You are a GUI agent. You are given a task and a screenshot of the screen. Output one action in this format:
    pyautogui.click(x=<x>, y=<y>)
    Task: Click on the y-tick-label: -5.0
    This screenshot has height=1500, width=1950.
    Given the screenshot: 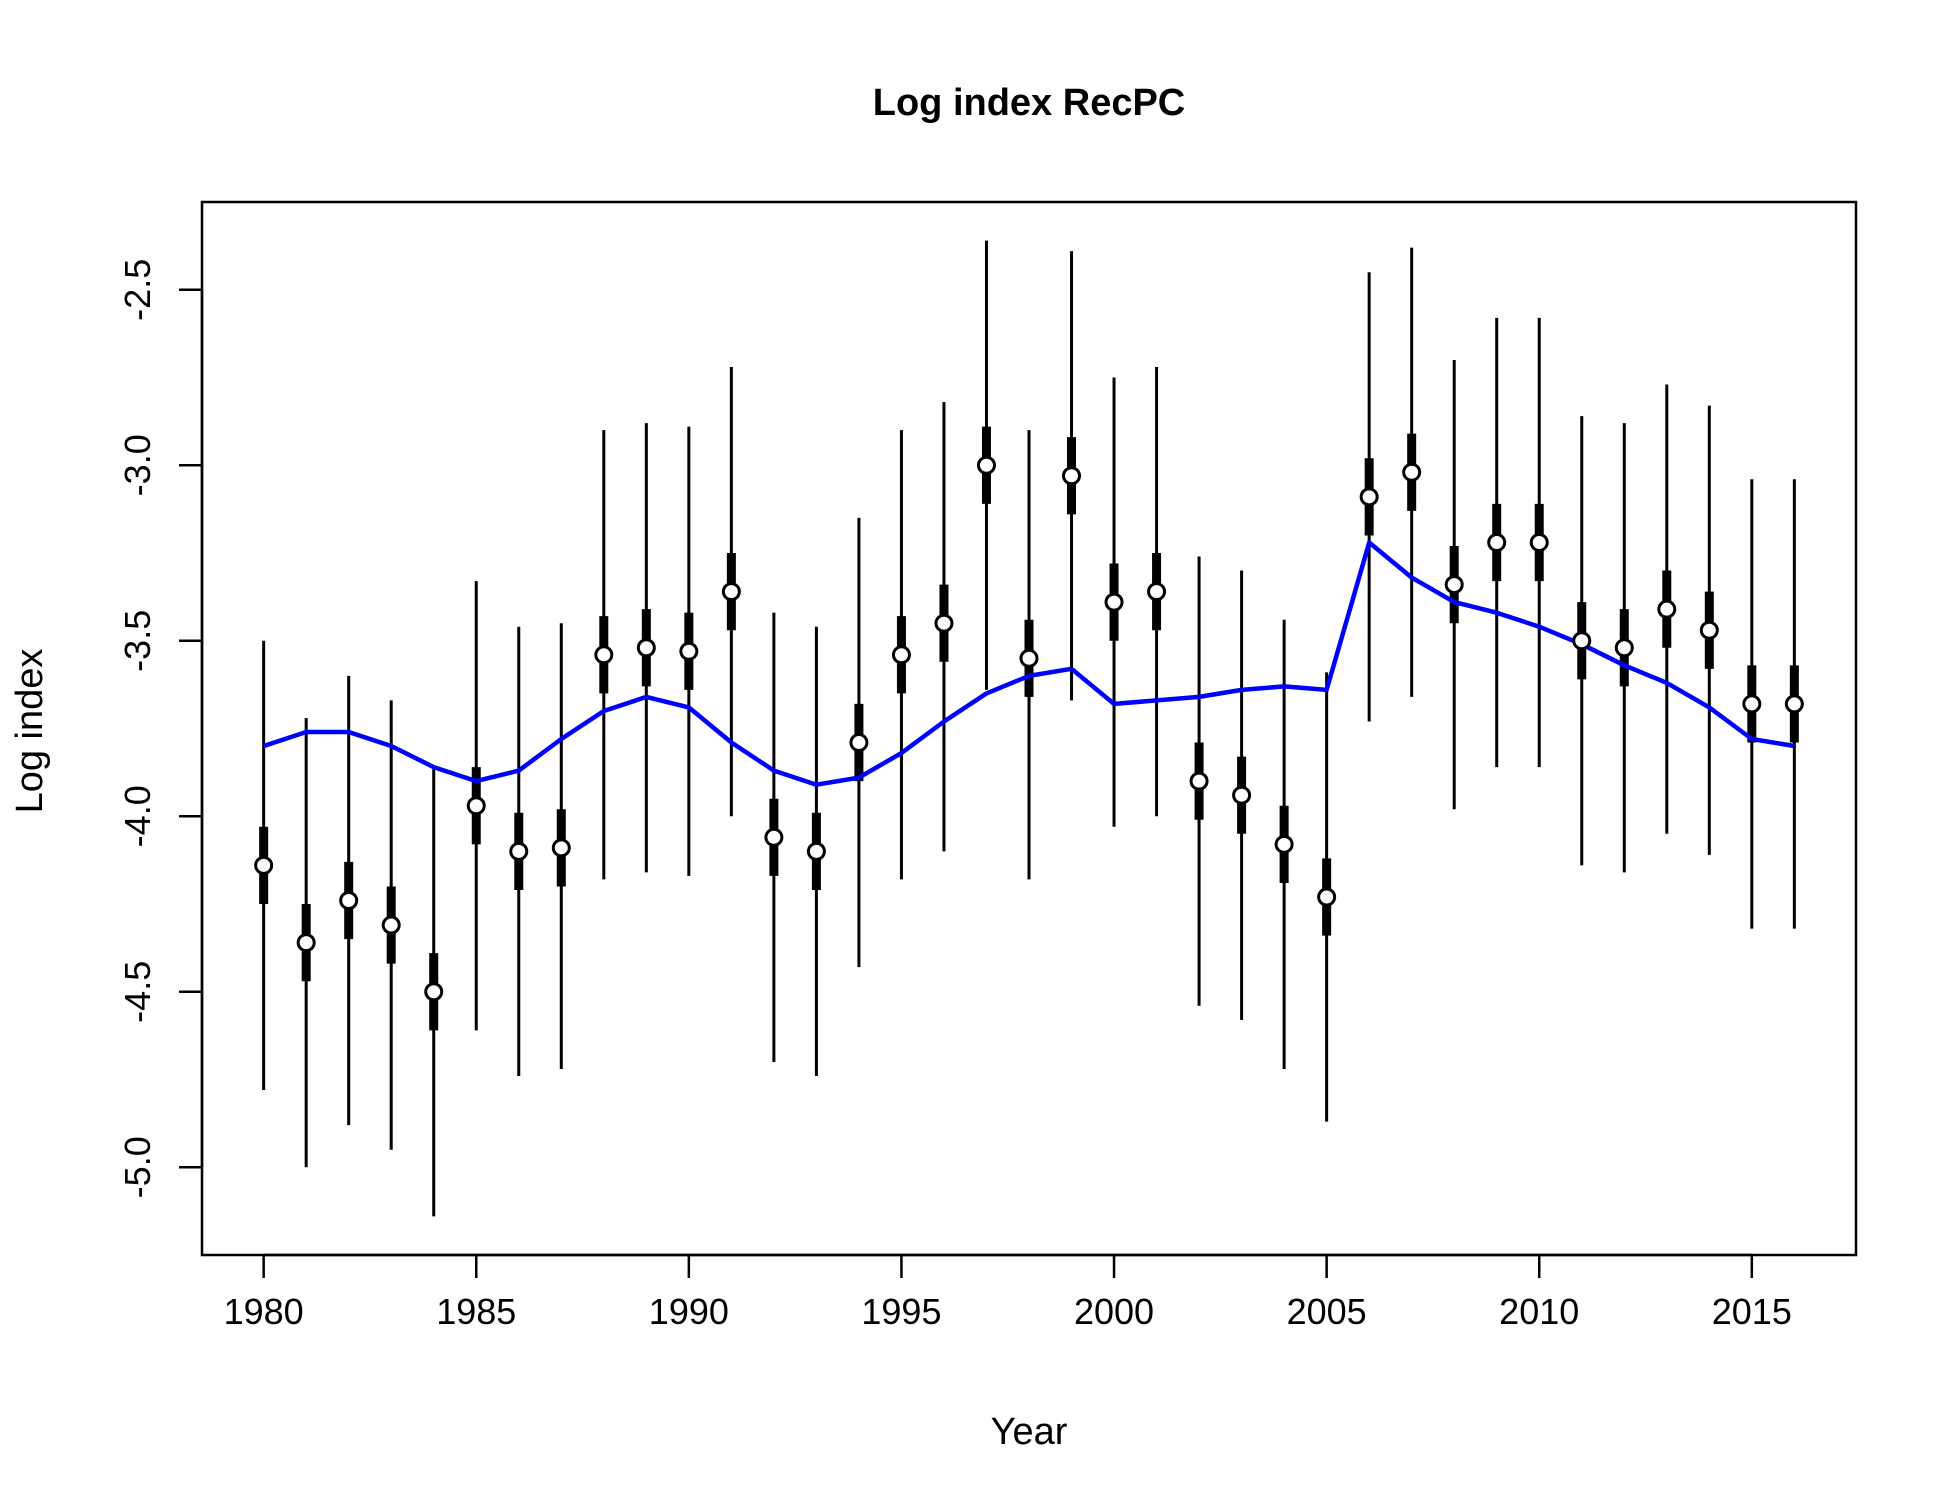 What is the action you would take?
    pyautogui.click(x=137, y=1167)
    